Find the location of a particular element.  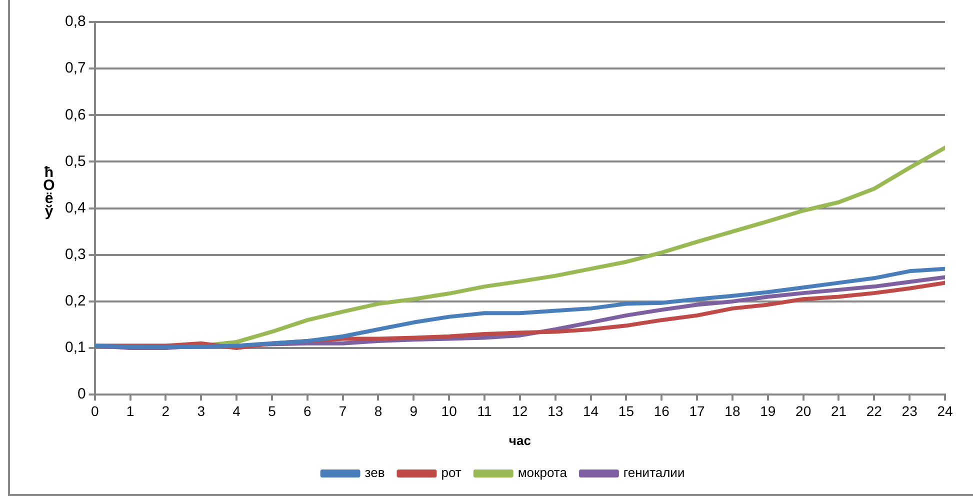

y-tick-label: 0,7 is located at coordinates (75, 68).